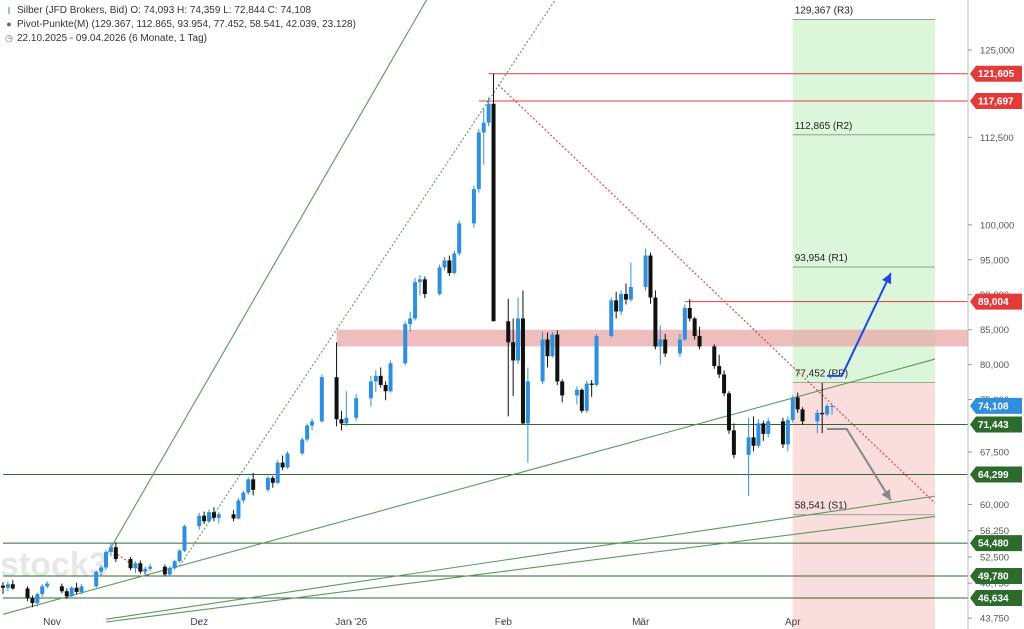 Image resolution: width=1024 pixels, height=629 pixels. Describe the element at coordinates (993, 406) in the screenshot. I see `current-price-tag-label: 74,108` at that location.